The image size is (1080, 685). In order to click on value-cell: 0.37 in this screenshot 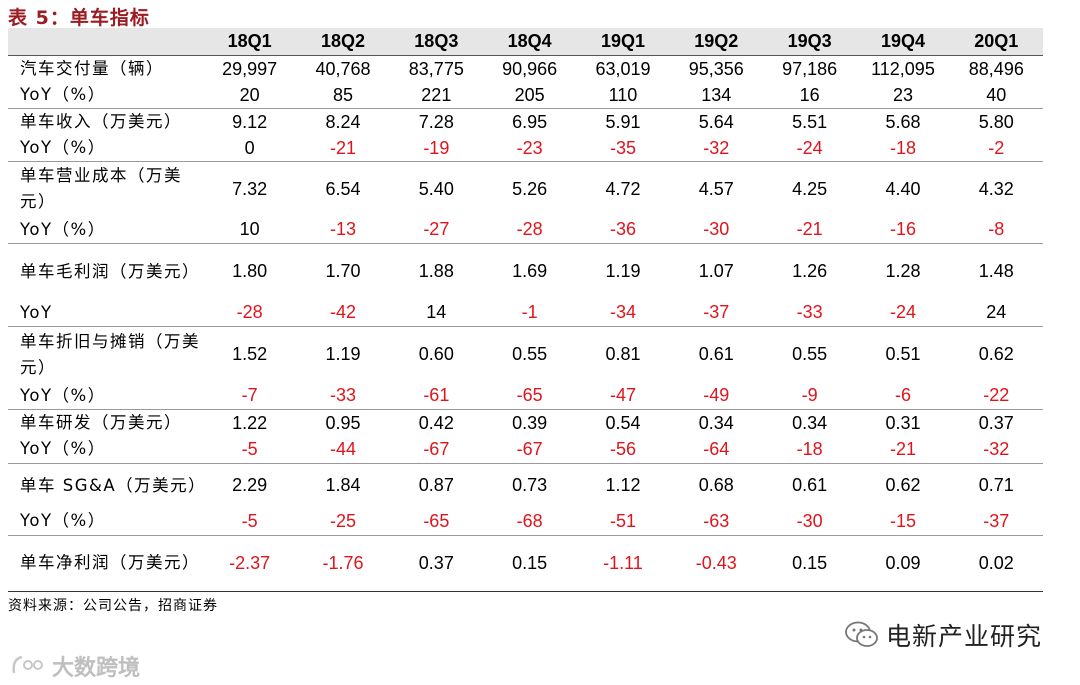, I will do `click(436, 563)`.